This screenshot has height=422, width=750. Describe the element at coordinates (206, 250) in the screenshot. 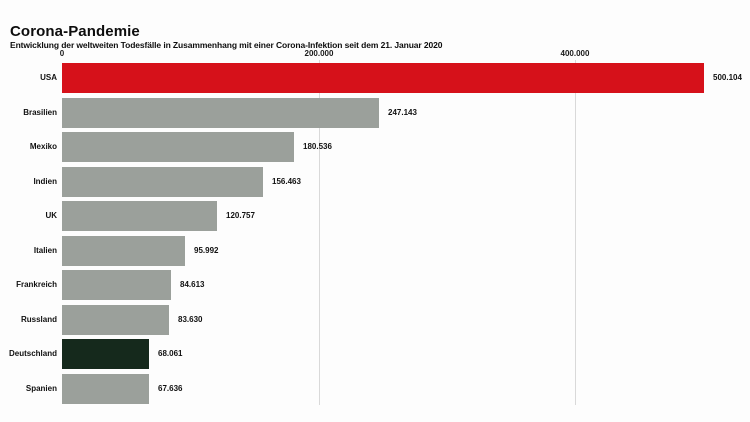

I see `value-label: 95.992` at that location.